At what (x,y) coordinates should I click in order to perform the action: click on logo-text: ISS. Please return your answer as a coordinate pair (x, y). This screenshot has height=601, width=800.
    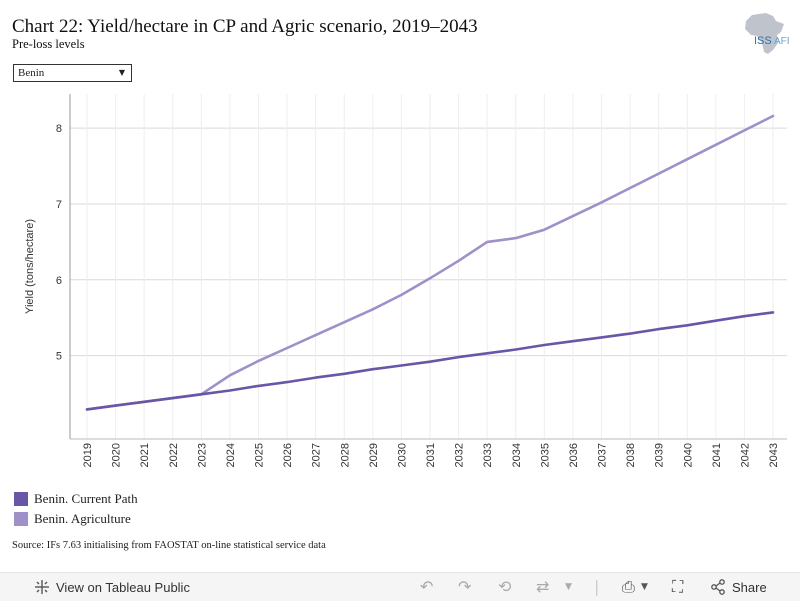
    Looking at the image, I should click on (763, 41).